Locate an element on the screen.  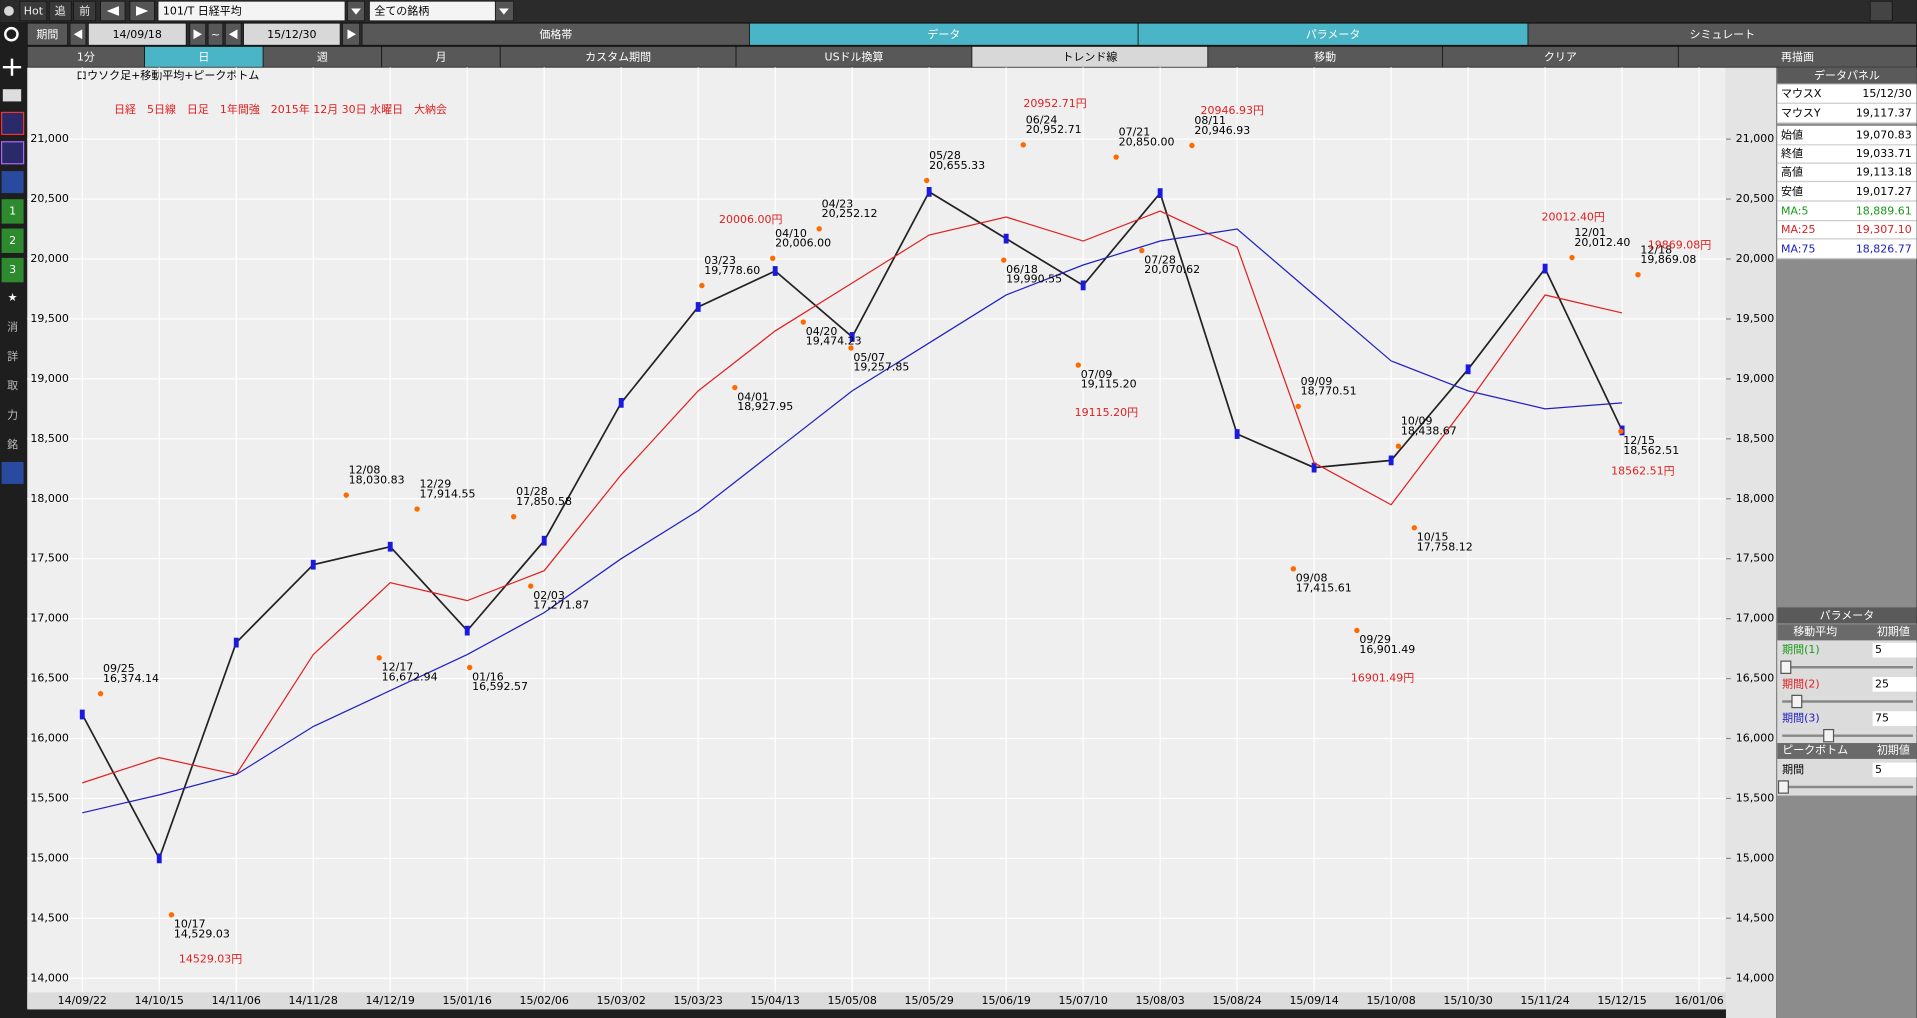
tab-label: シミュレート is located at coordinates (1722, 34).